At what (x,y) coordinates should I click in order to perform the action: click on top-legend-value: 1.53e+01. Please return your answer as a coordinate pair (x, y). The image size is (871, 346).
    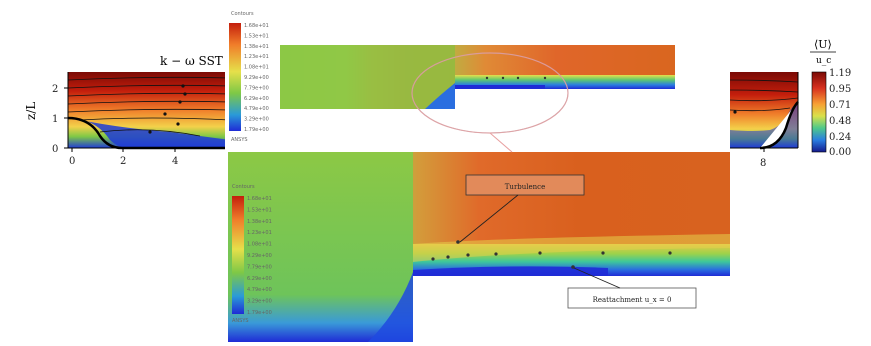
    Looking at the image, I should click on (256, 36).